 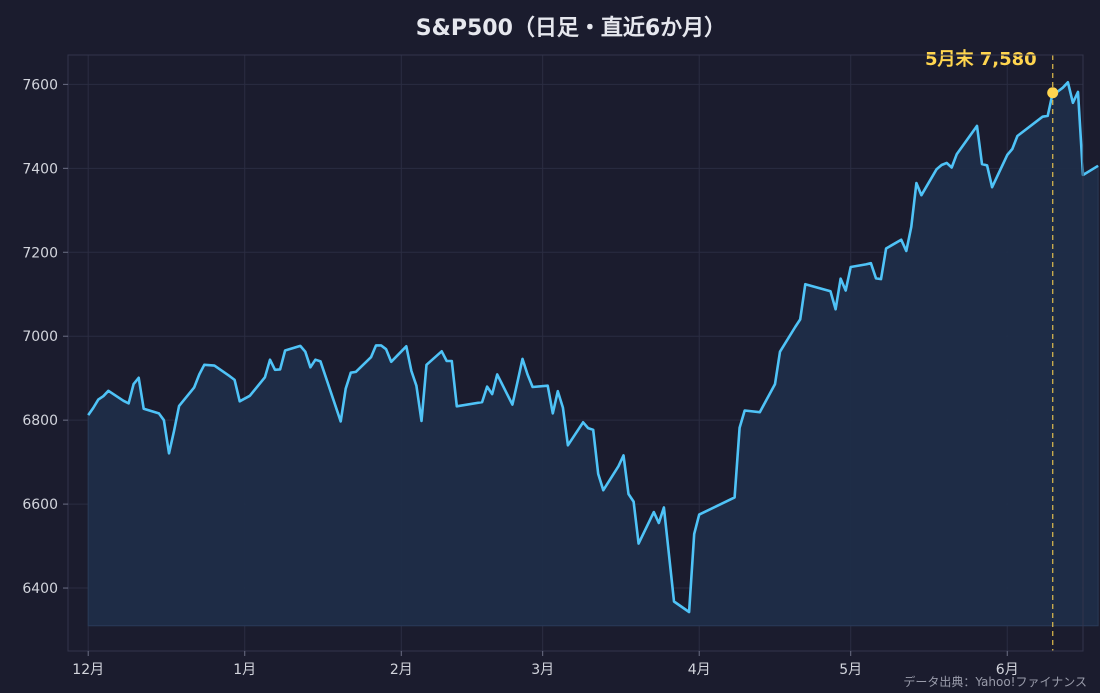 I want to click on y-tick-label: 7000, so click(x=40, y=337).